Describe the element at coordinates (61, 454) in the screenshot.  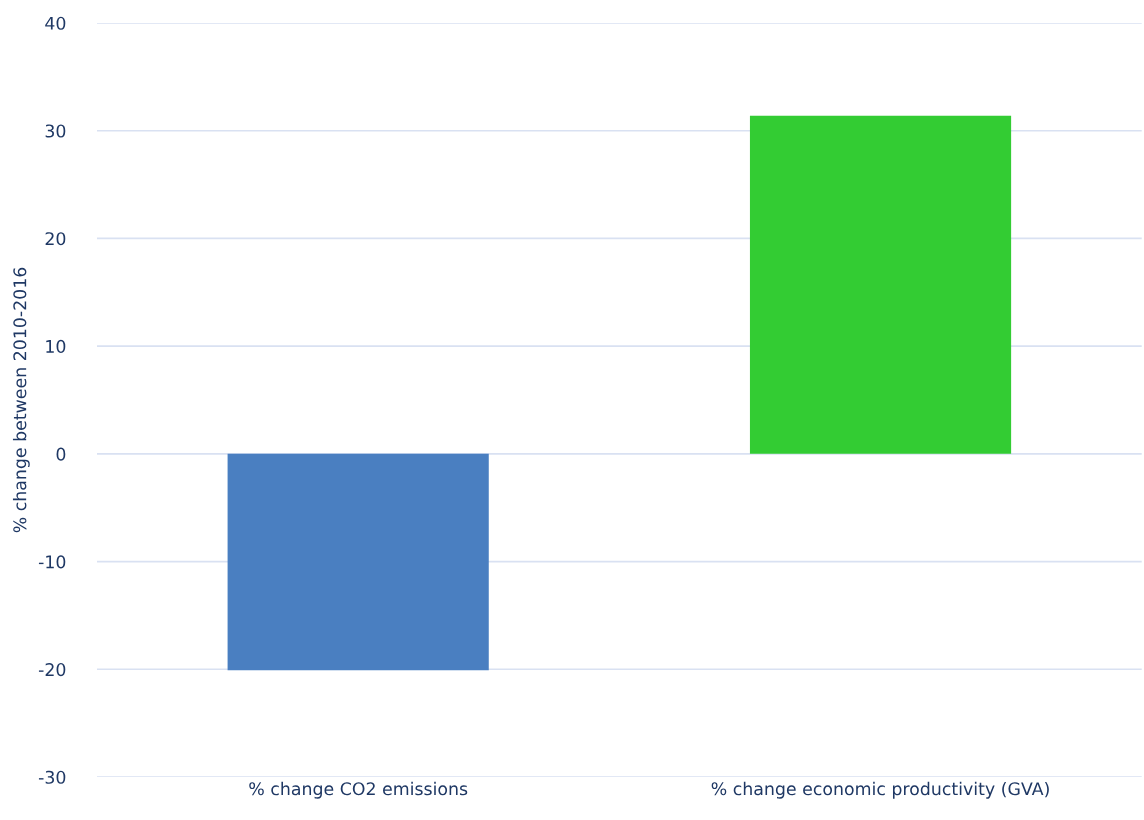
I see `y-tick-label: 0` at that location.